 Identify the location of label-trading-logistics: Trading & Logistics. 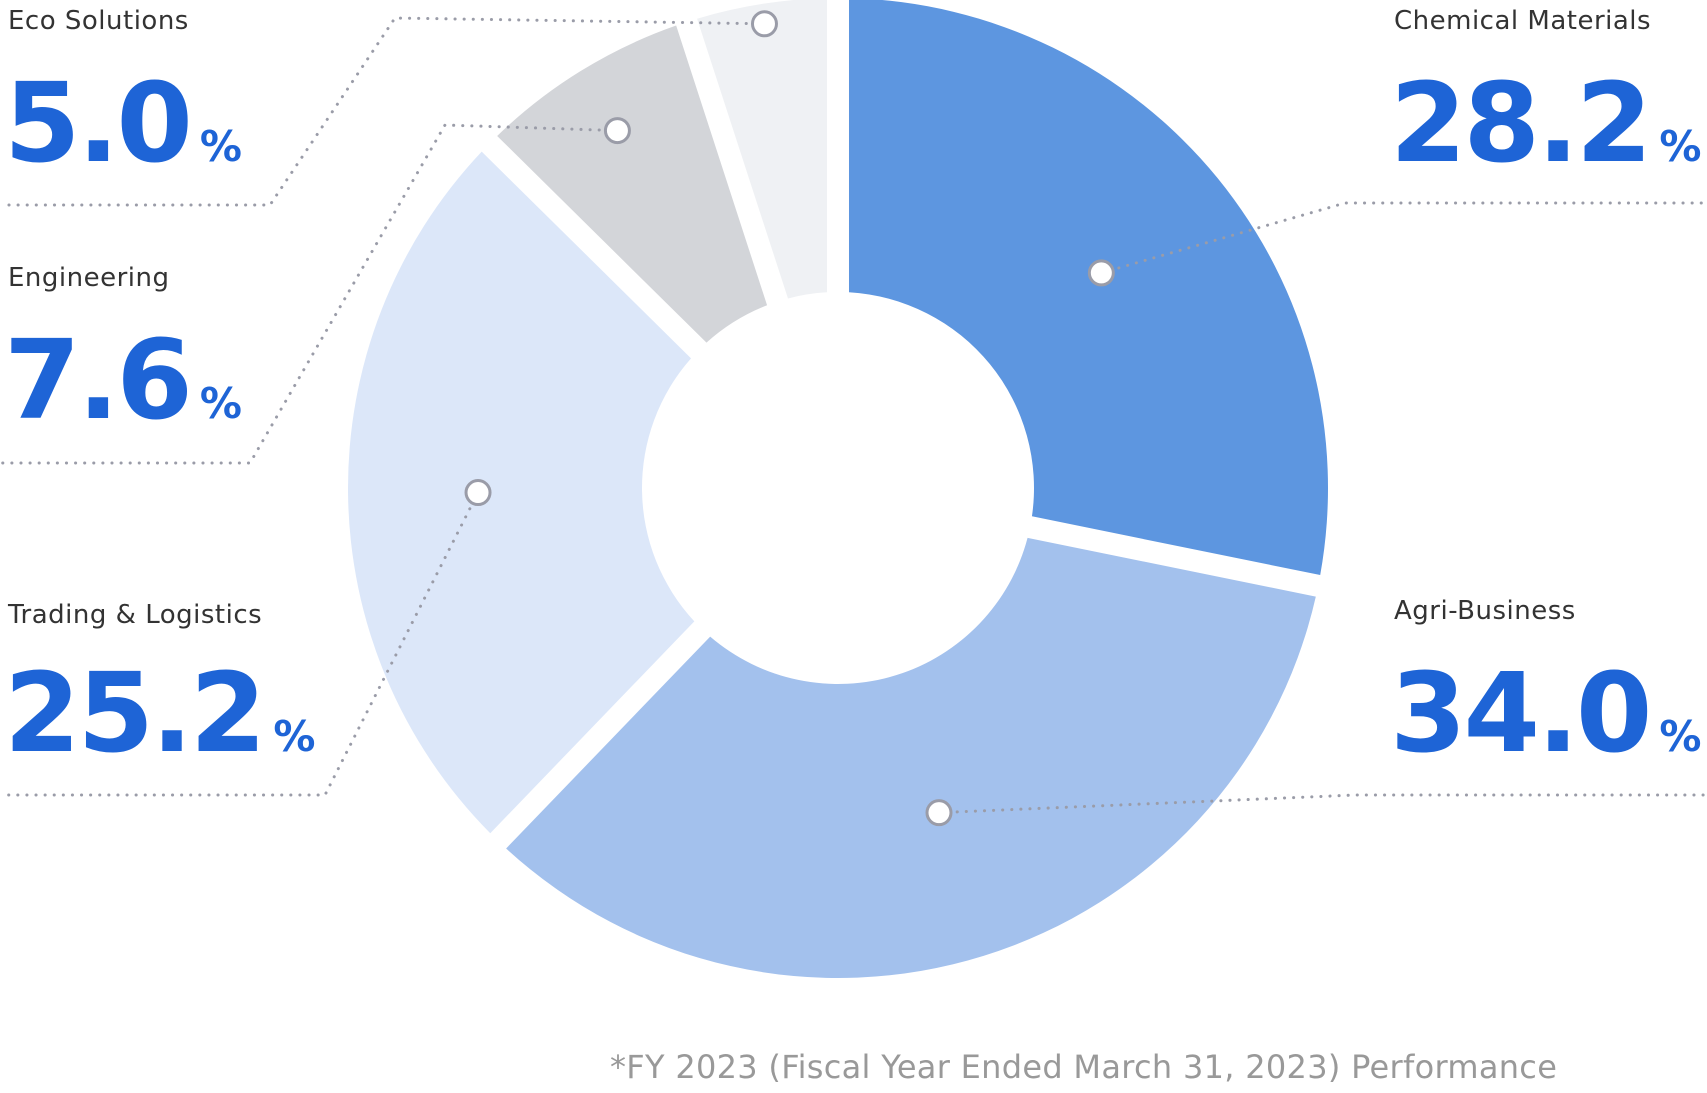
(135, 615).